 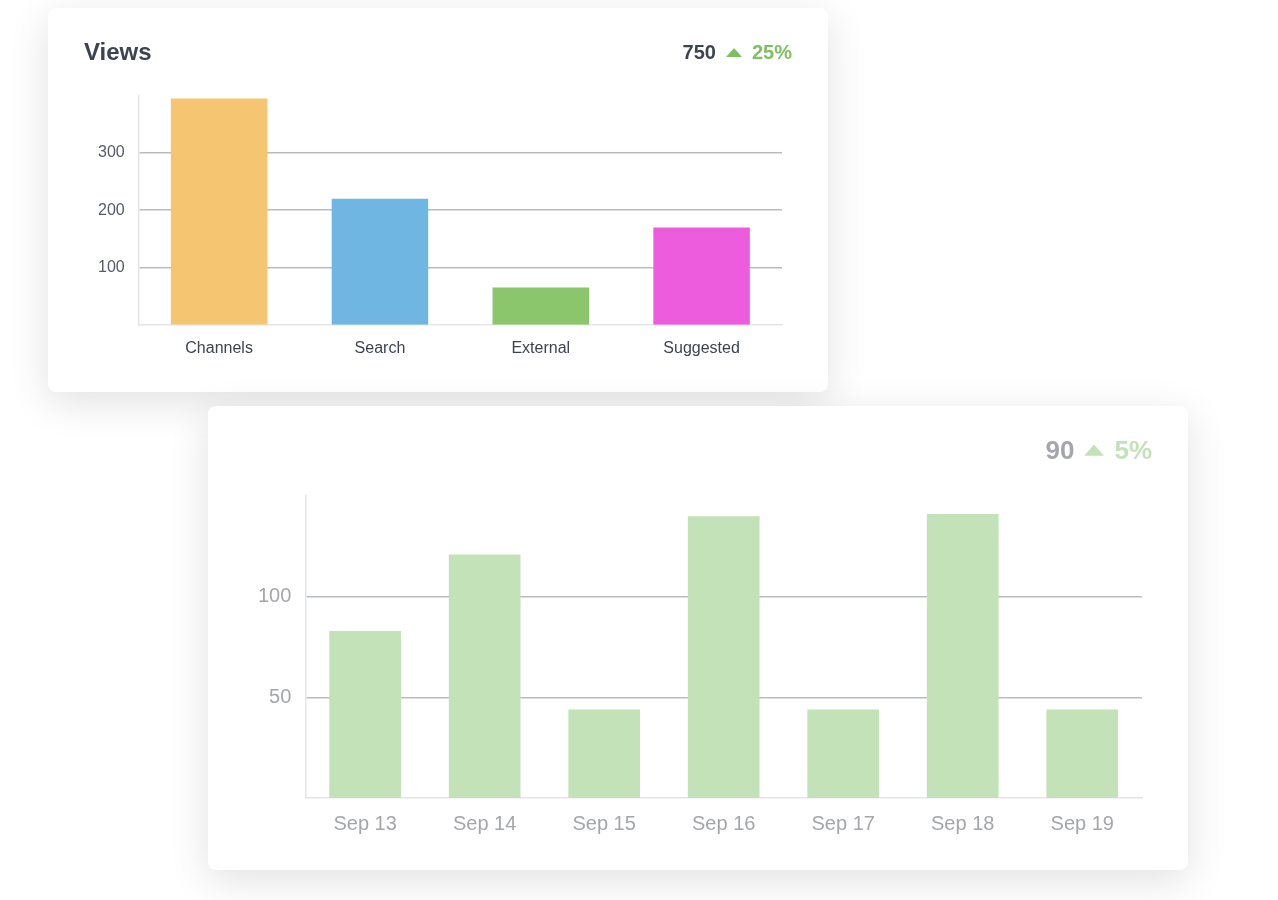 I want to click on text: 750, so click(x=699, y=52).